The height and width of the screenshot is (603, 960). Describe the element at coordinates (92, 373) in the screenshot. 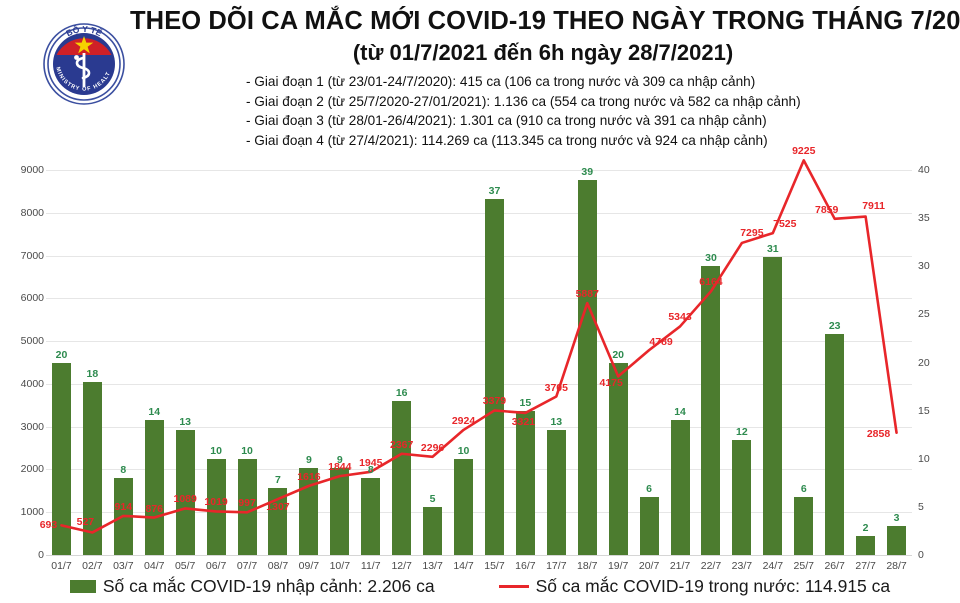

I see `bar-value-label: 18` at that location.